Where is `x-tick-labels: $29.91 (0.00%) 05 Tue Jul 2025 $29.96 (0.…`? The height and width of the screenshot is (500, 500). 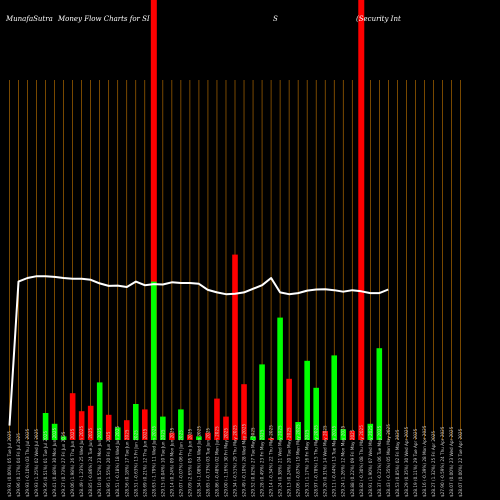 x-tick-labels: $29.91 (0.00%) 05 Tue Jul 2025 $29.96 (0.… is located at coordinates (235, 460).